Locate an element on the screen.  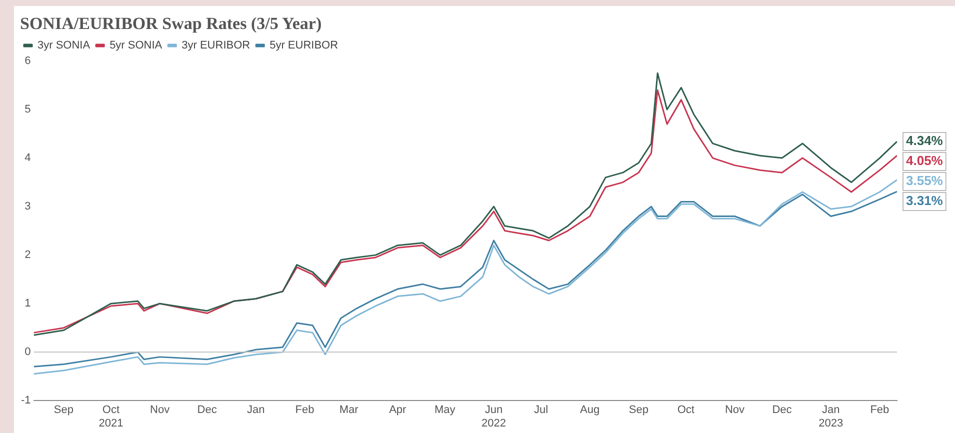
y-tick-label: -1 is located at coordinates (26, 400).